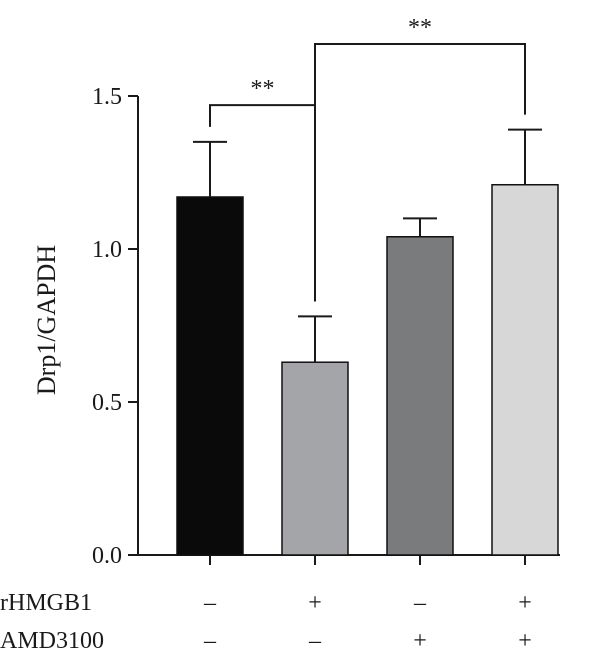 This screenshot has width=600, height=660. What do you see at coordinates (46, 603) in the screenshot?
I see `treatment-label: rHMGB1` at bounding box center [46, 603].